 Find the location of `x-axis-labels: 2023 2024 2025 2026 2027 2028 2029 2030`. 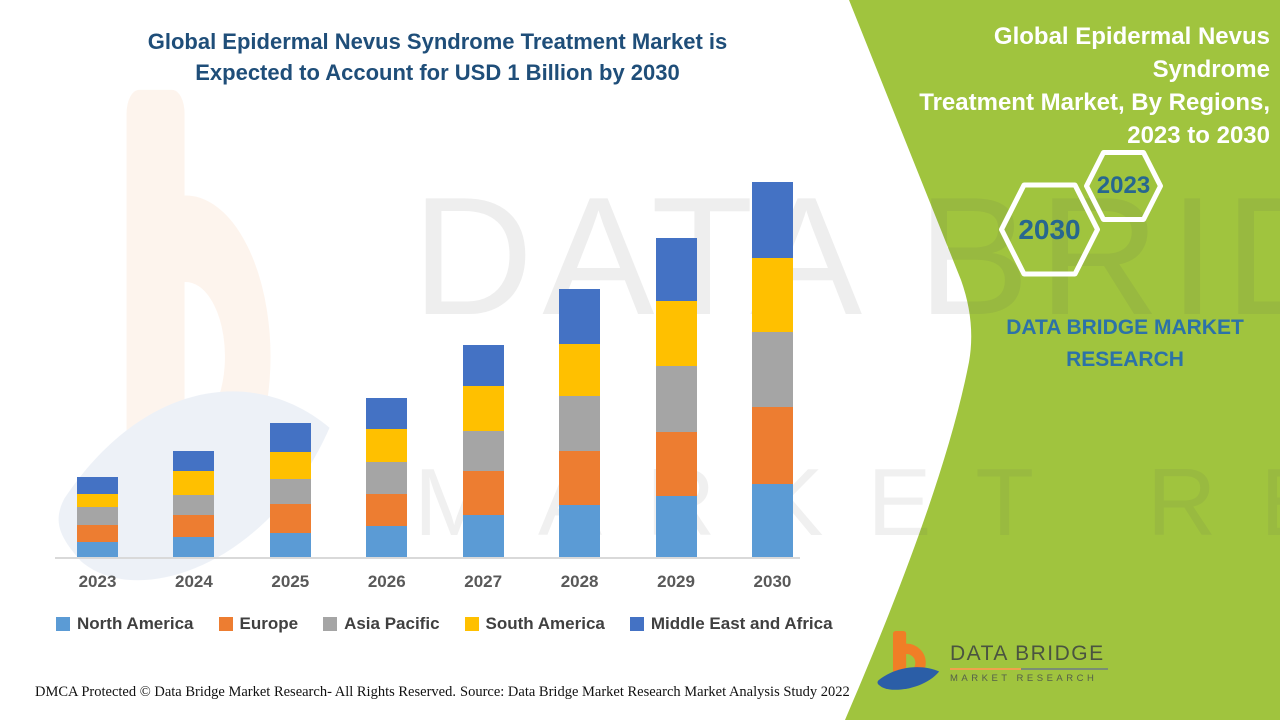

x-axis-labels: 2023 2024 2025 2026 2027 2028 2029 2030 is located at coordinates (435, 582).